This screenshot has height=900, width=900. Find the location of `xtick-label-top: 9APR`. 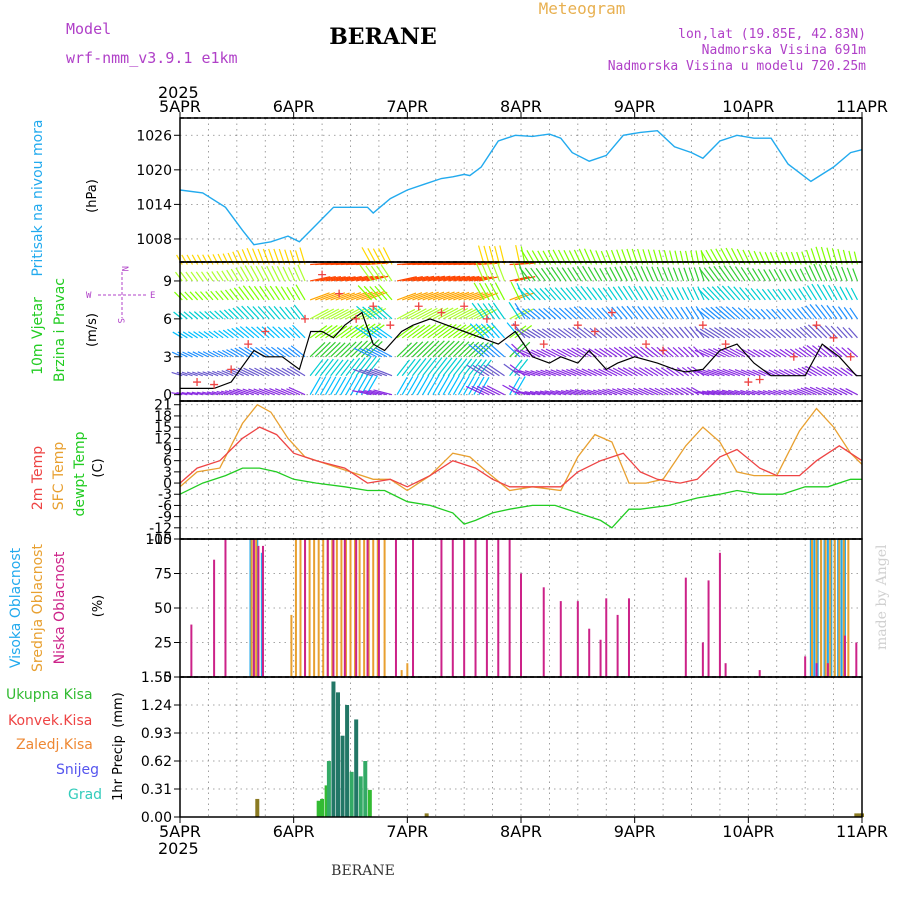

xtick-label-top: 9APR is located at coordinates (635, 106).